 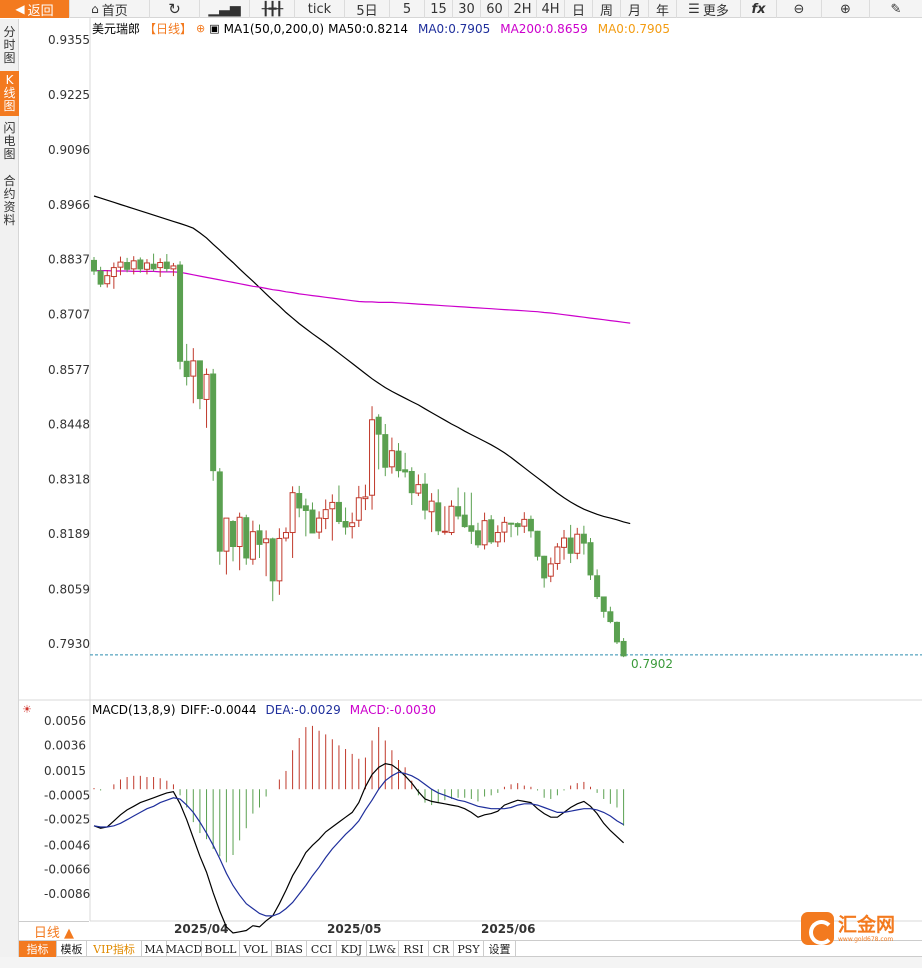 I want to click on indicator-picture-icon: ▣, so click(x=214, y=28).